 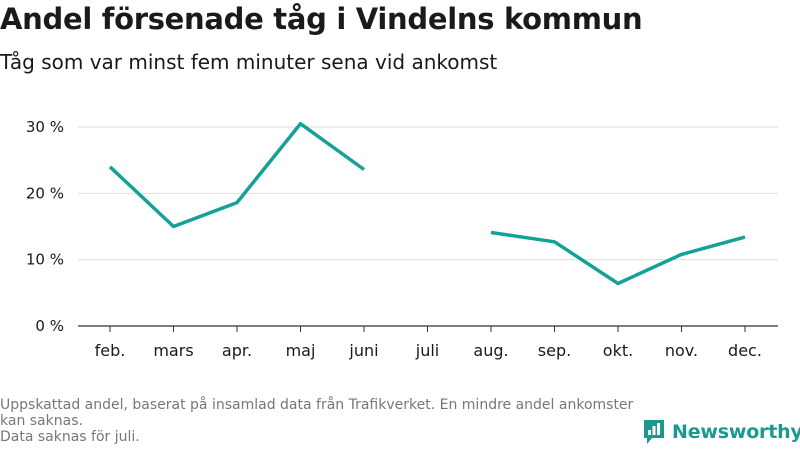 What do you see at coordinates (45, 127) in the screenshot?
I see `y-tick-label: 30 %` at bounding box center [45, 127].